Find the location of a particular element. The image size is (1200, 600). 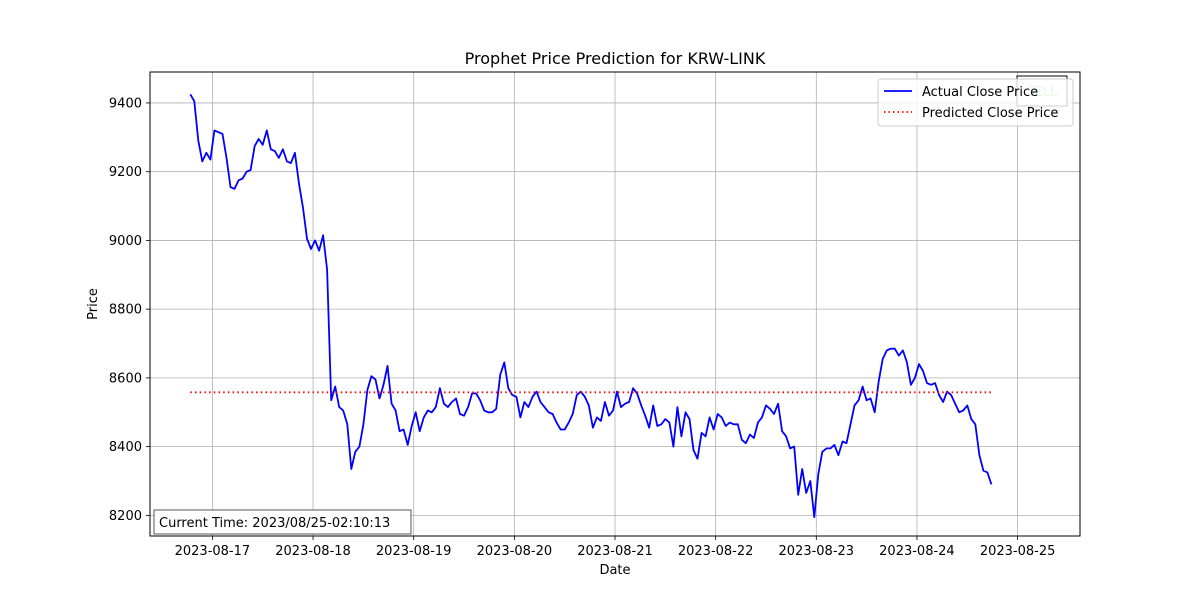

x-tick-label: 2023-08-24 is located at coordinates (917, 551).